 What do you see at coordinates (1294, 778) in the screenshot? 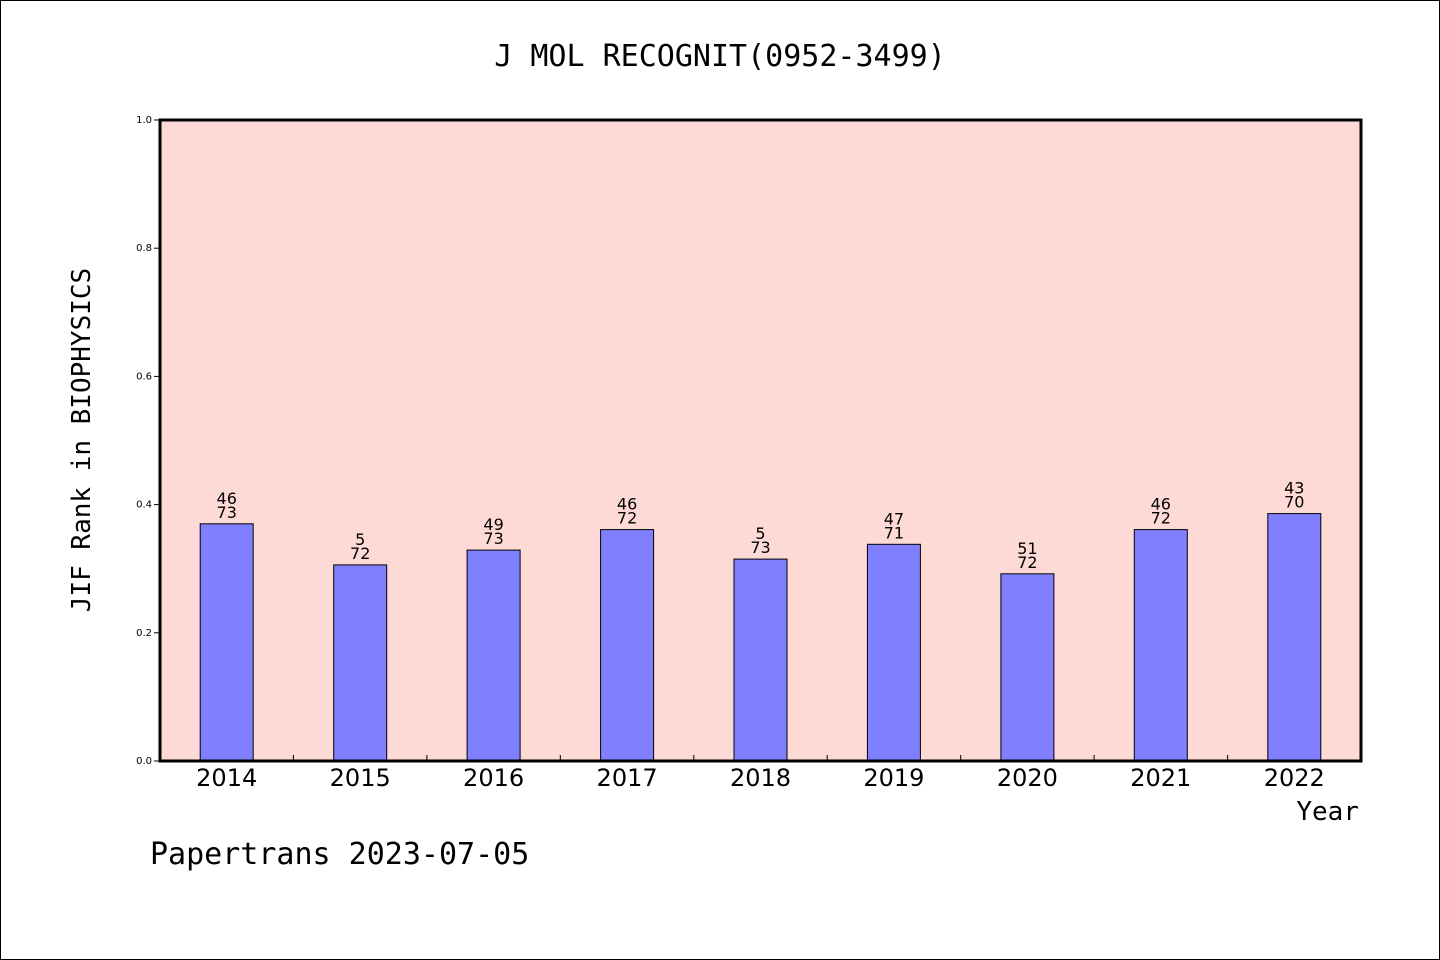
I see `x-tick-label: 2022` at bounding box center [1294, 778].